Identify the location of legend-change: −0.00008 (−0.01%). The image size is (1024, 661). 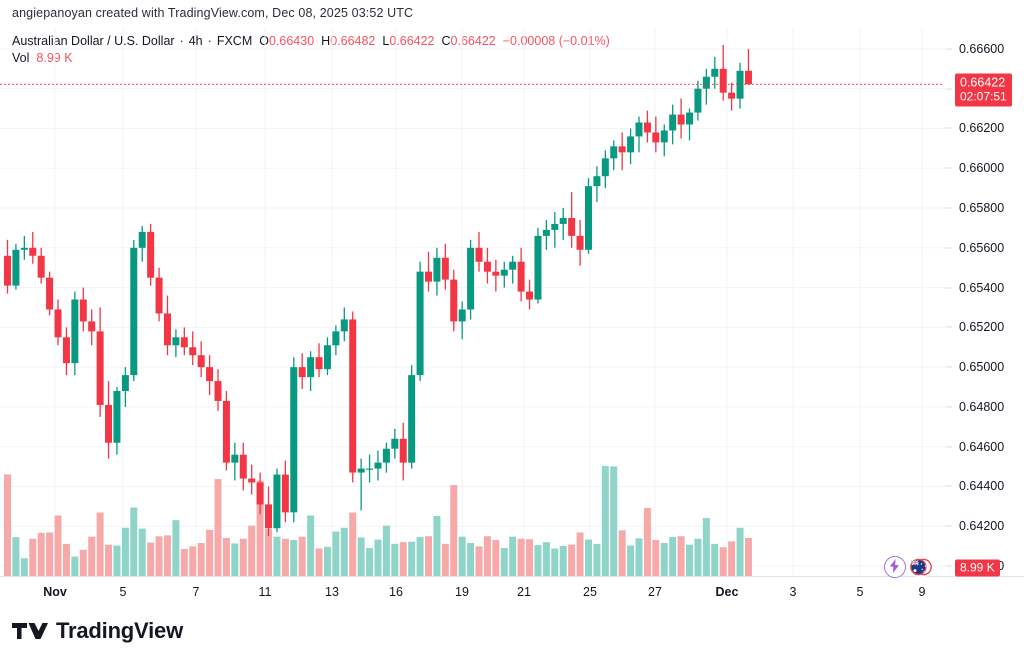
(556, 41).